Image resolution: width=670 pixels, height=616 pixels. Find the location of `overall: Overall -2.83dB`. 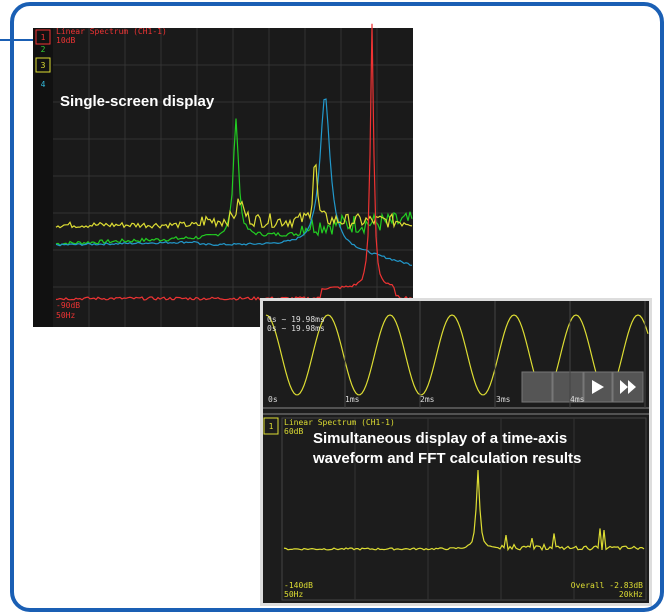

overall: Overall -2.83dB is located at coordinates (607, 585).